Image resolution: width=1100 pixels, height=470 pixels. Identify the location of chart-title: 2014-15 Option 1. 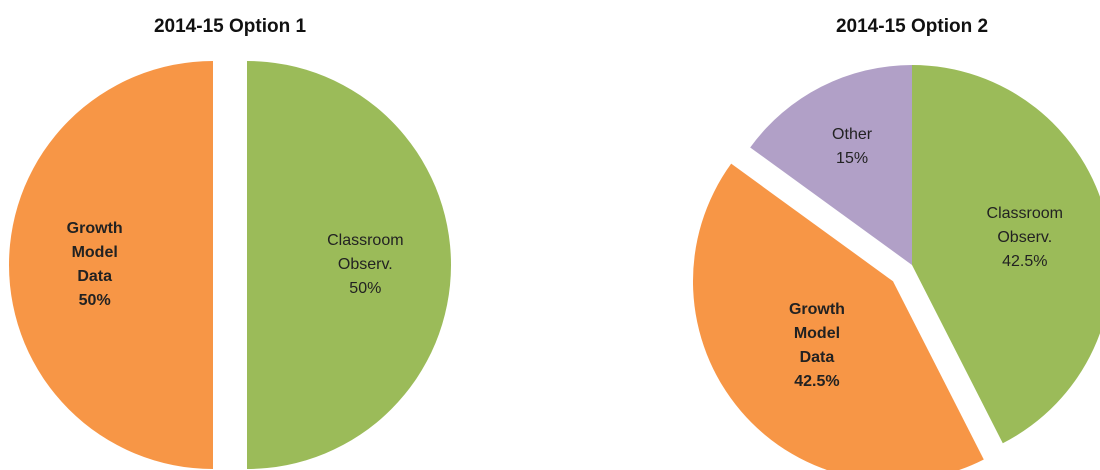
(230, 26).